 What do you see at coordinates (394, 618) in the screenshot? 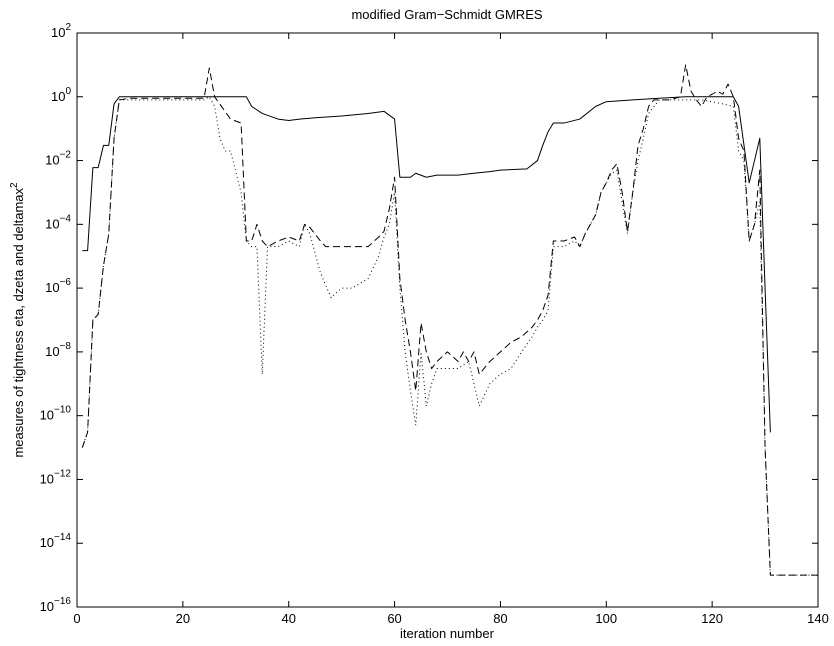
I see `x-tick-label: 60` at bounding box center [394, 618].